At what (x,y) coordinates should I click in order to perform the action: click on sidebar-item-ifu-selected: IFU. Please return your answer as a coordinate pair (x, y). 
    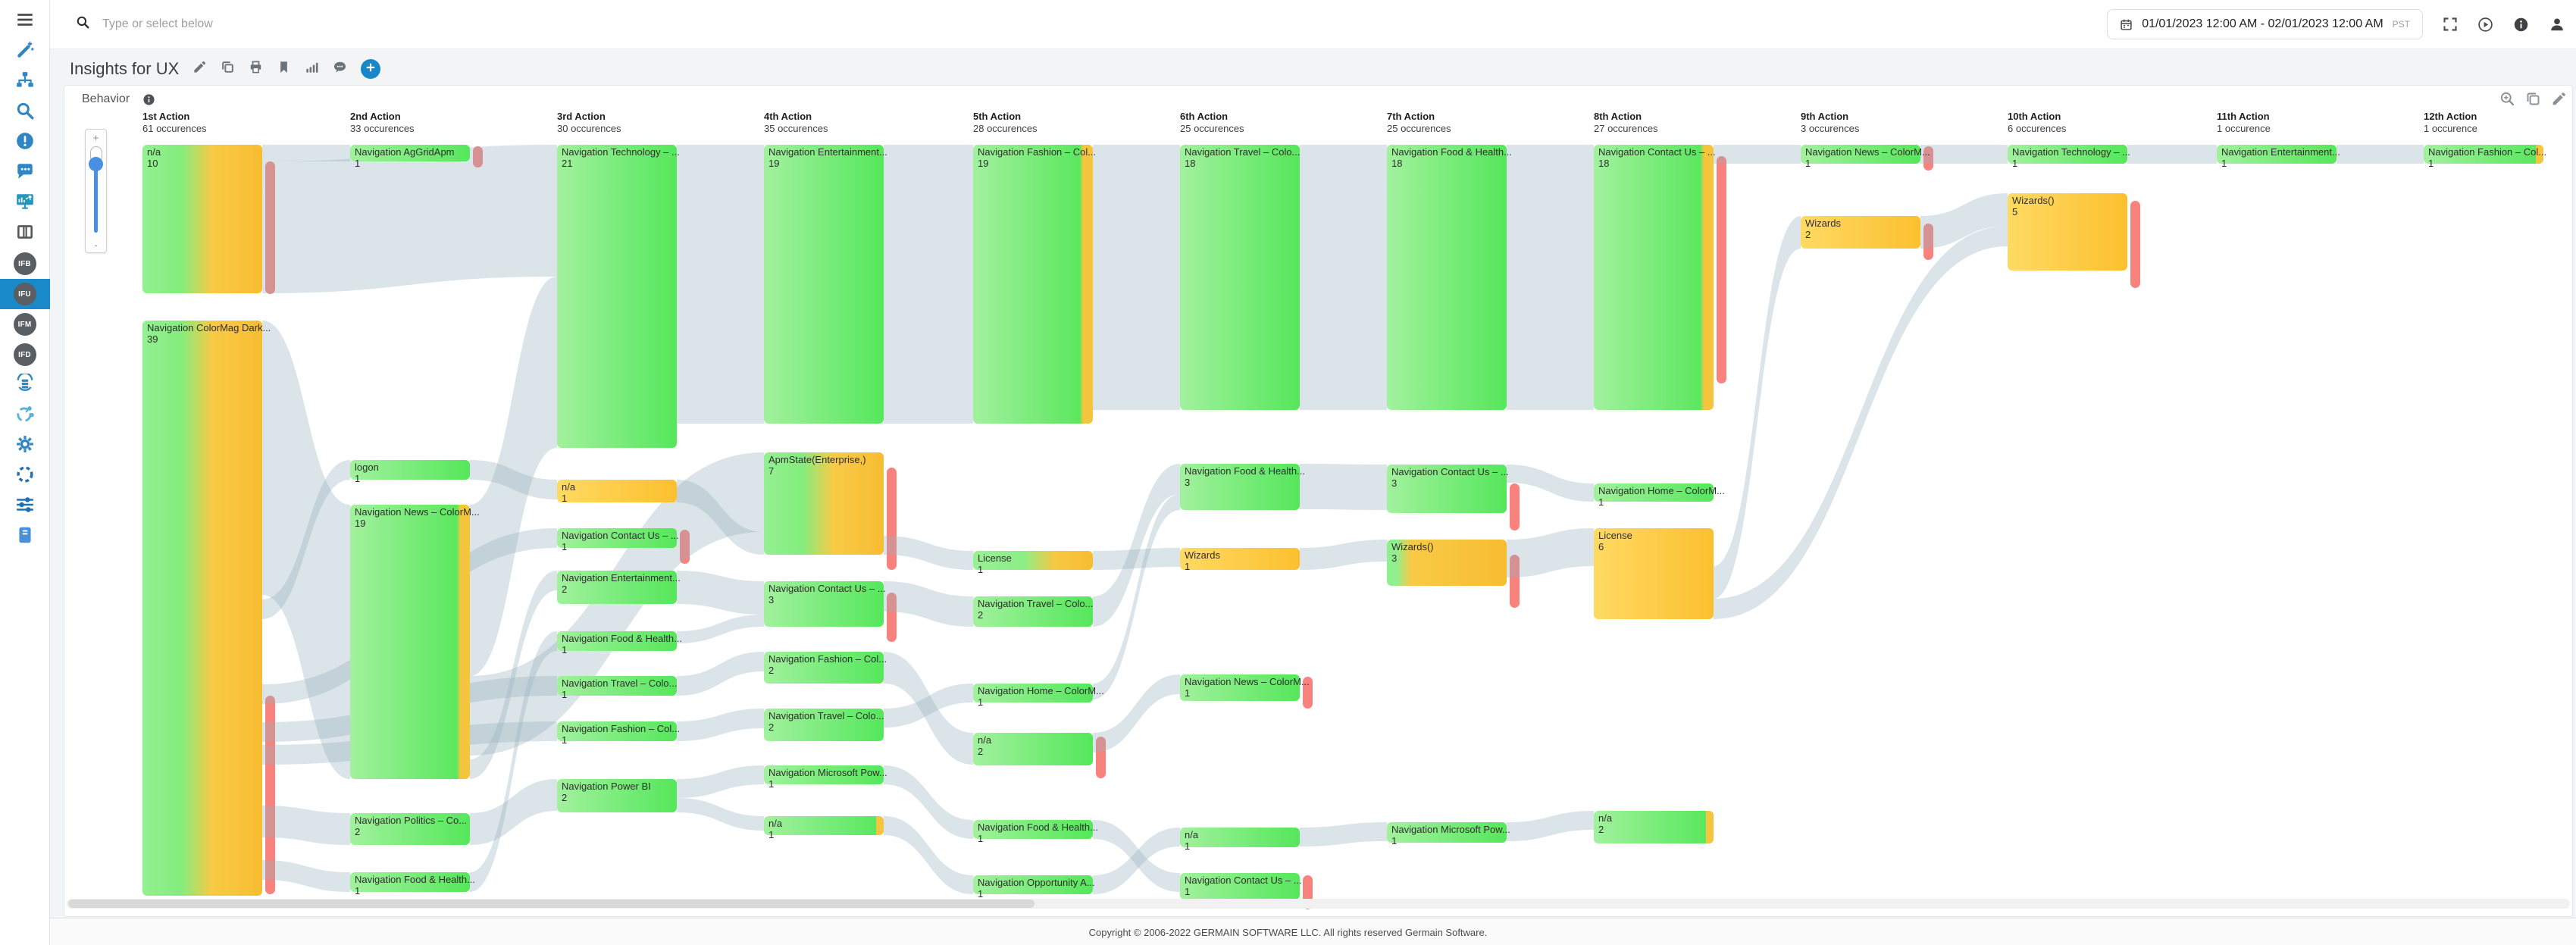
    Looking at the image, I should click on (25, 294).